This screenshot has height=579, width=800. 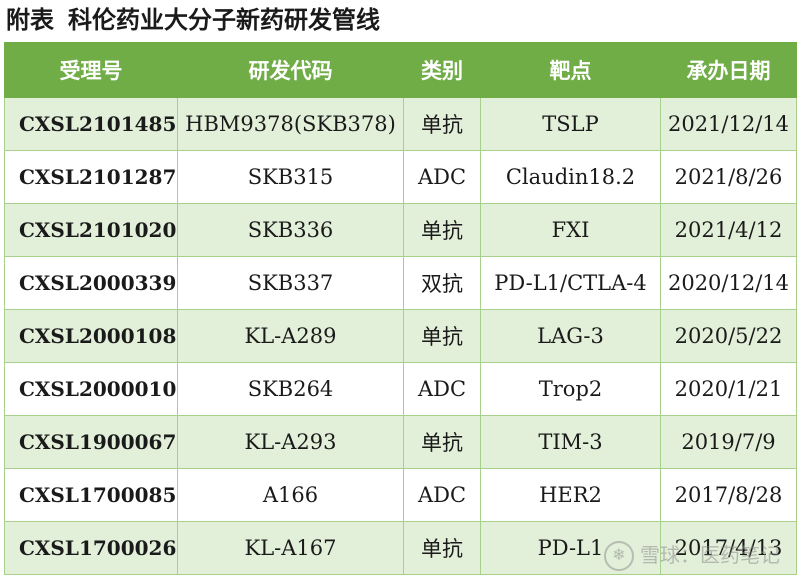 I want to click on header-date: 承办日期, so click(x=728, y=70).